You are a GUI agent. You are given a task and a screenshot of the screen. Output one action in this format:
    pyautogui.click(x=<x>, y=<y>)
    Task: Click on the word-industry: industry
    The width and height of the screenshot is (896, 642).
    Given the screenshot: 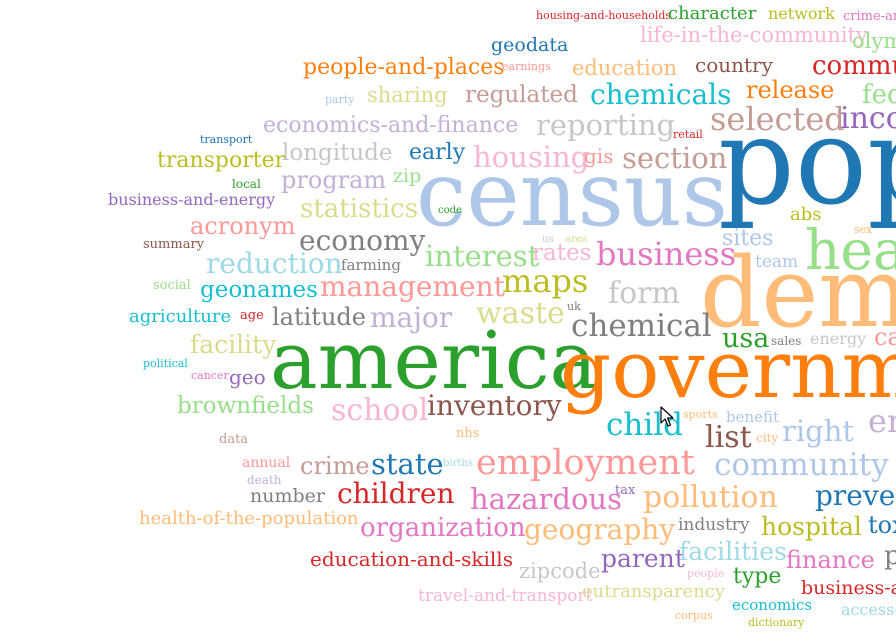 What is the action you would take?
    pyautogui.click(x=714, y=525)
    